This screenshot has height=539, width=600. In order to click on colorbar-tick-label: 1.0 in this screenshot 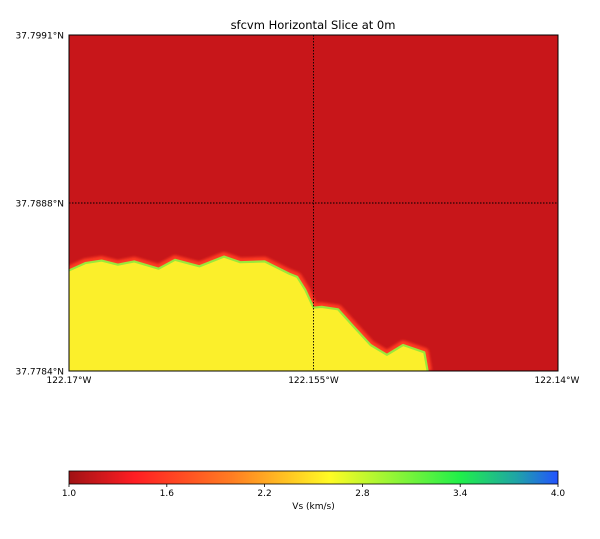, I will do `click(69, 494)`.